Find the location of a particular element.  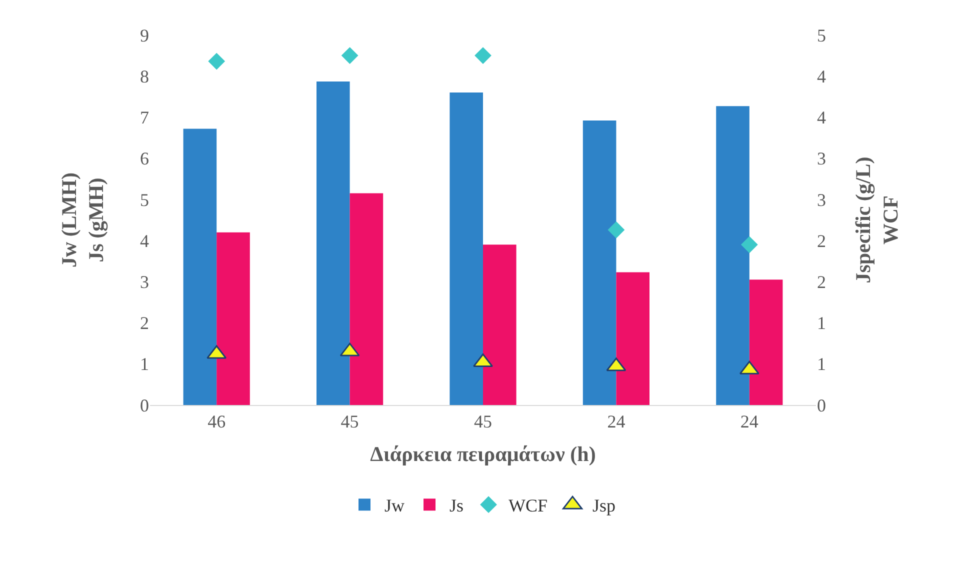

y-tick-label: 1 is located at coordinates (144, 364).